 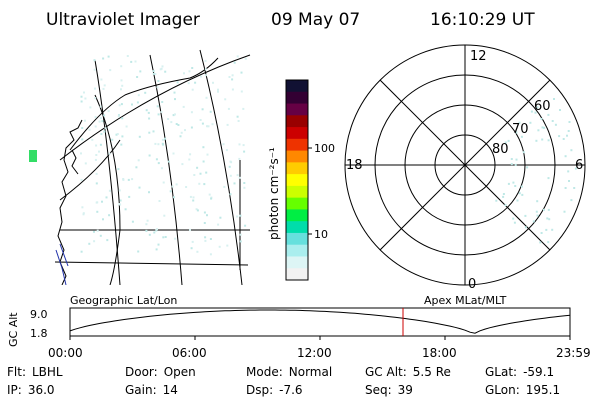 I want to click on svg-text:GLon:195.1: GLon: 195.1, so click(x=522, y=390).